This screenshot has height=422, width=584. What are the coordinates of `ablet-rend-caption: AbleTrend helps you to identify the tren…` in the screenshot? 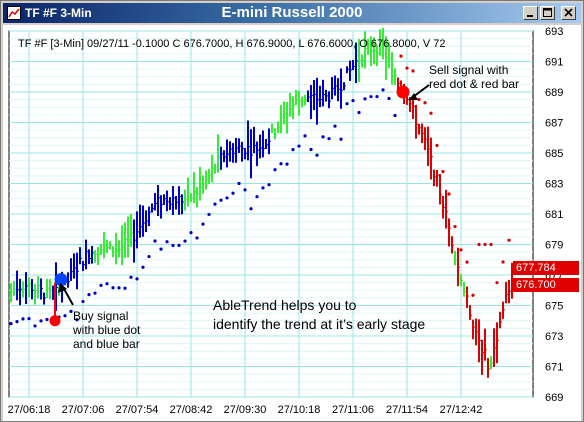 It's located at (319, 315).